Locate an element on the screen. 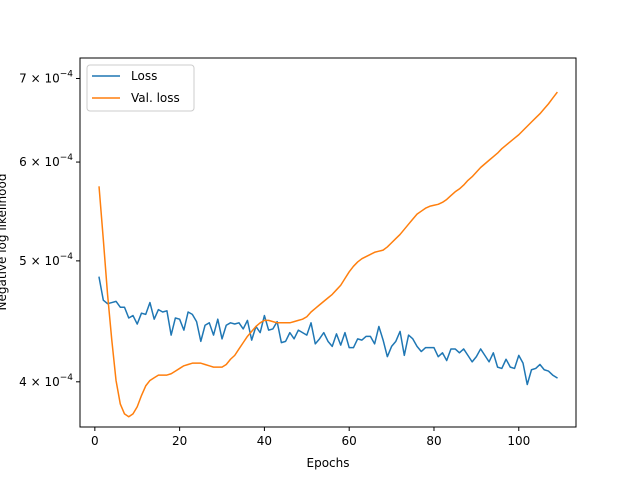 The height and width of the screenshot is (480, 640). legend-label-val-loss: Val. loss is located at coordinates (155, 98).